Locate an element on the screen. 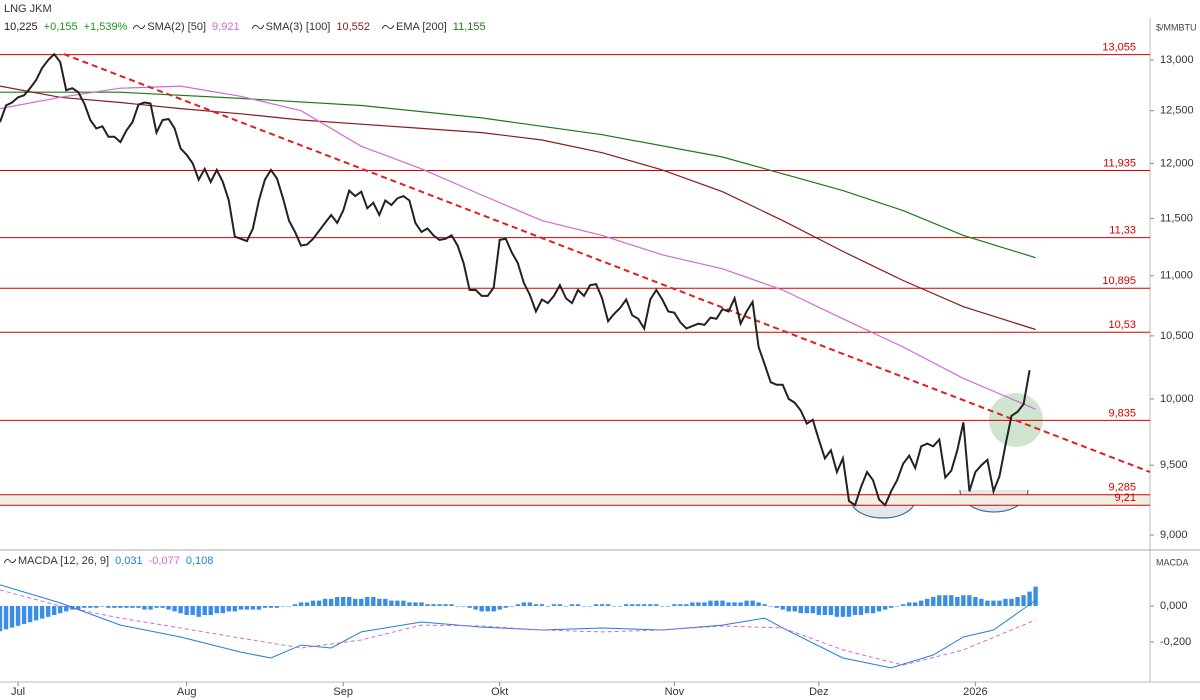  y-tick-label: 0,000 is located at coordinates (1174, 606).